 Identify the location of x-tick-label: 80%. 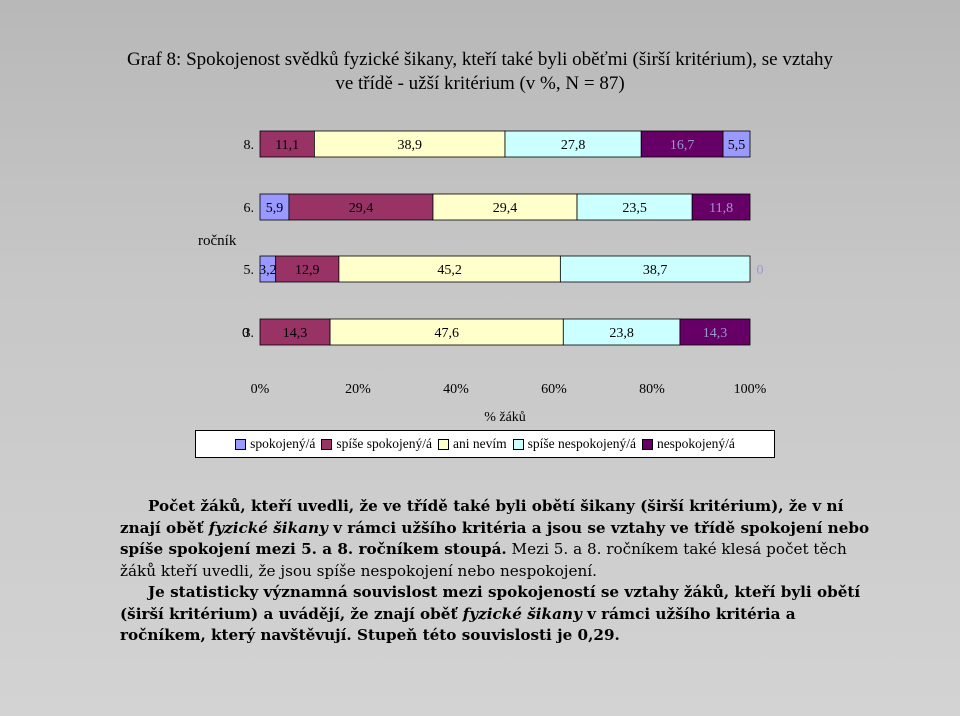
(652, 389).